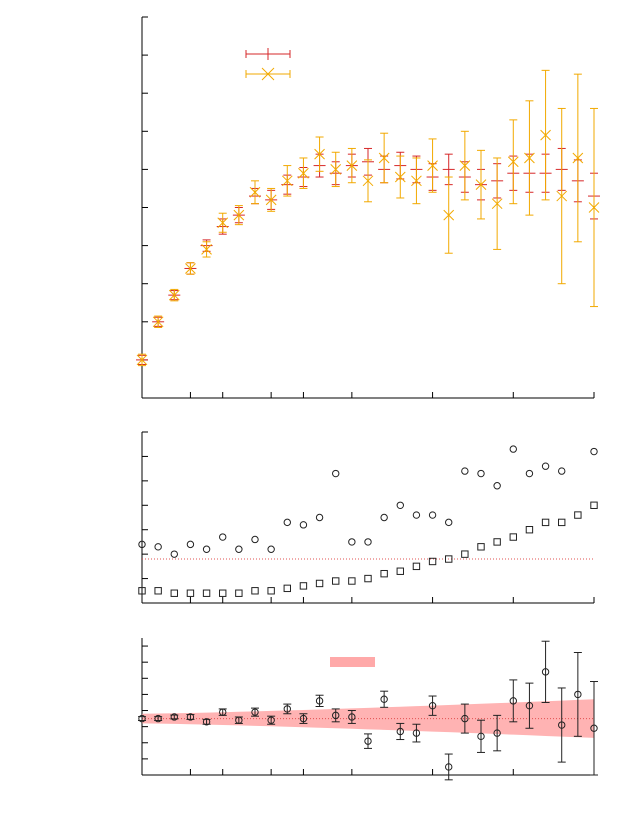 This screenshot has width=623, height=830. What do you see at coordinates (268, 64) in the screenshot?
I see `legend` at bounding box center [268, 64].